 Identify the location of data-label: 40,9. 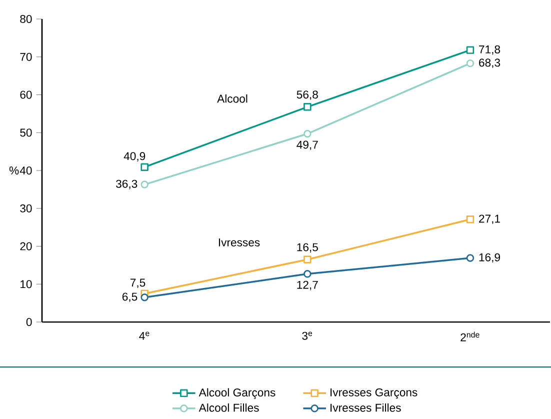
(135, 157).